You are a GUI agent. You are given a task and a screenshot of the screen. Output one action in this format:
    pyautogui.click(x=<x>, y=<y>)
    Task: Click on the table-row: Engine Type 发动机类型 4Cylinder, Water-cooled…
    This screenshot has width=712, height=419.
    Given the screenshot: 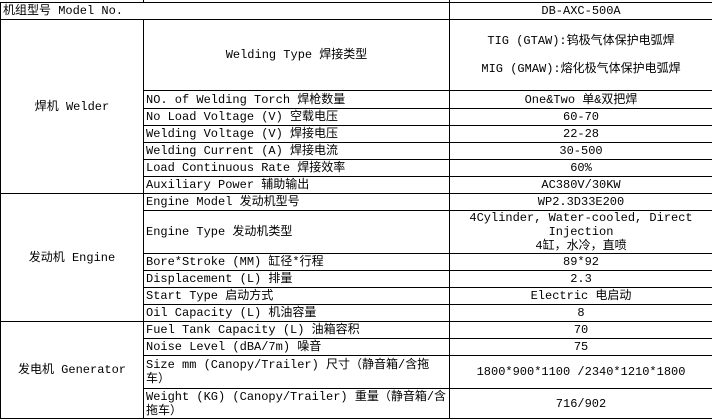 What is the action you would take?
    pyautogui.click(x=356, y=232)
    